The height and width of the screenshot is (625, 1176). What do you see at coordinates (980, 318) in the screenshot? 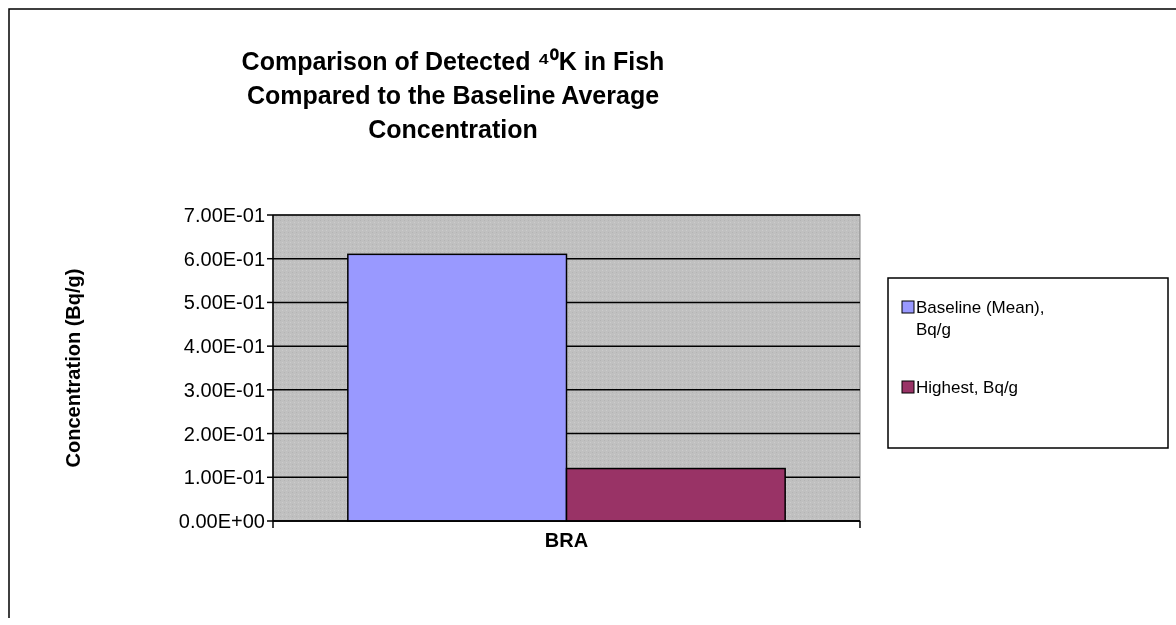
I see `legend-label: Baseline (Mean), Bq/g` at bounding box center [980, 318].